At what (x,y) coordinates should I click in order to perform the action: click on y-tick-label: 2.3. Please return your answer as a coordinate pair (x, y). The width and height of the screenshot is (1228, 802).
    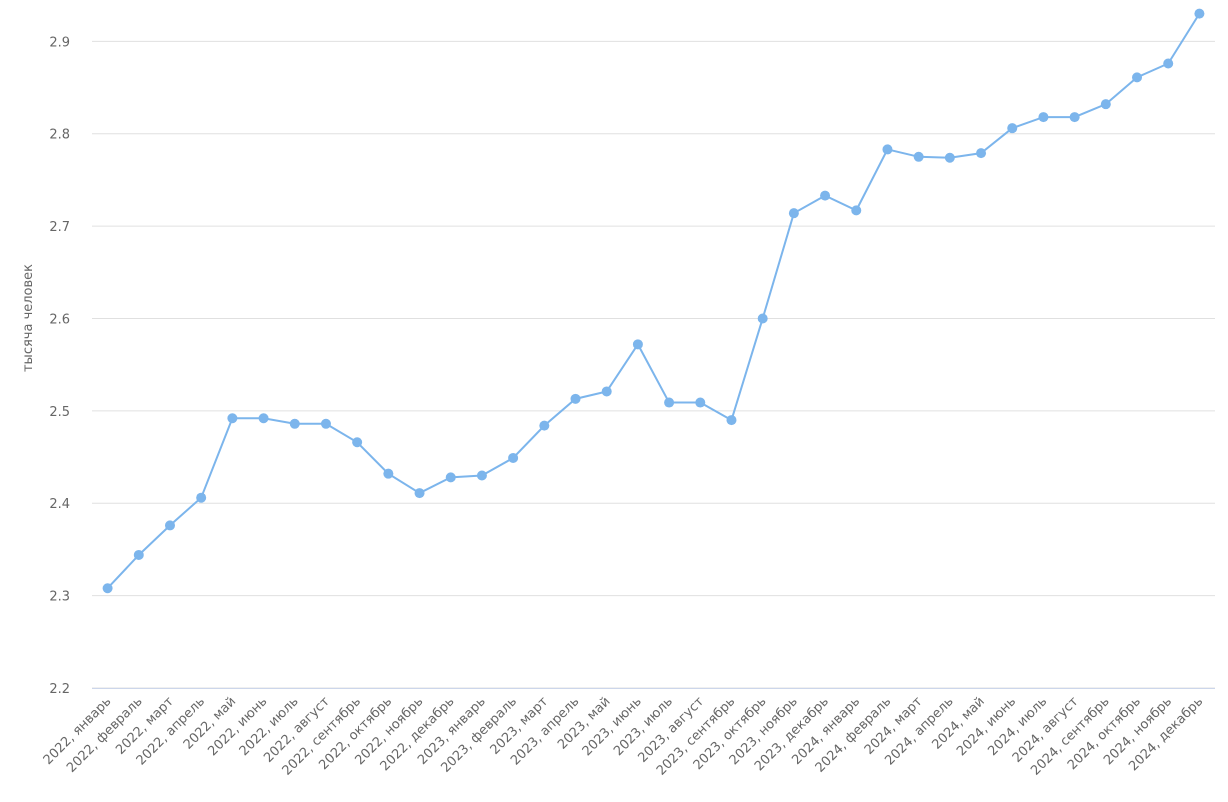
    Looking at the image, I should click on (59, 597).